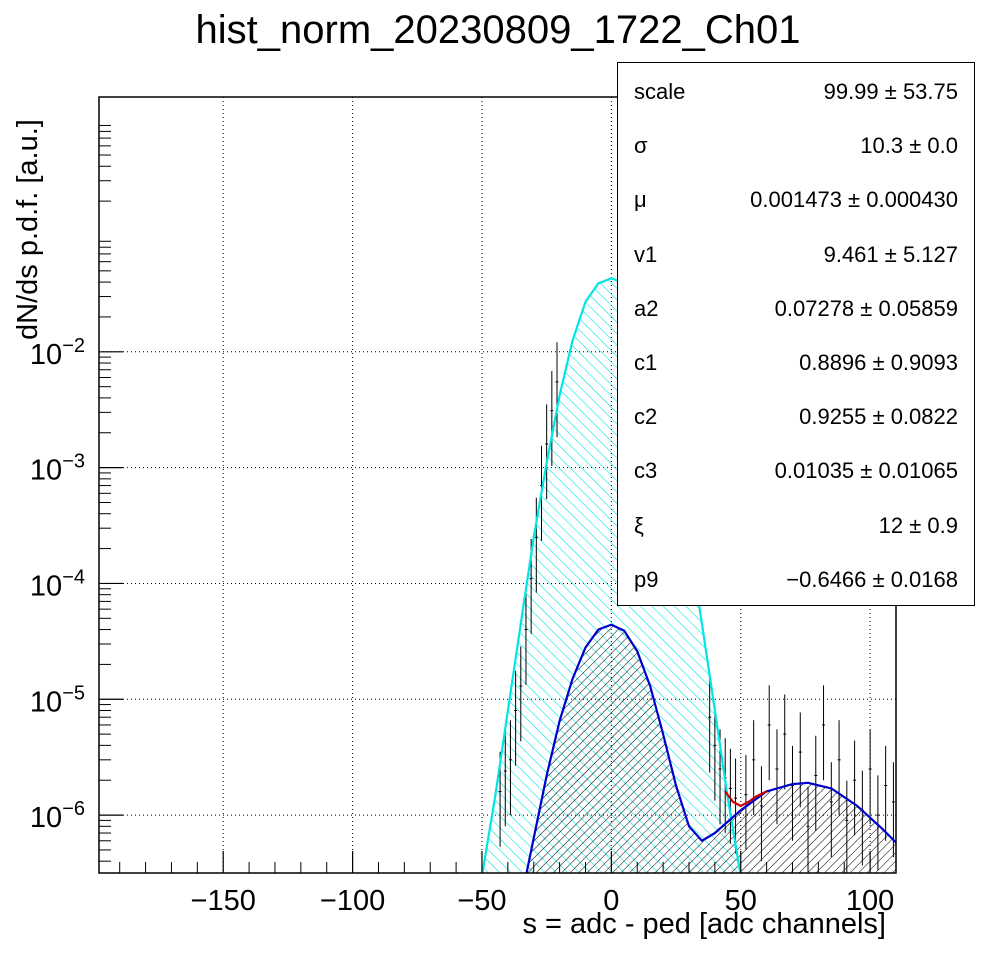 The image size is (996, 972). Describe the element at coordinates (641, 146) in the screenshot. I see `stat-name: σ` at that location.